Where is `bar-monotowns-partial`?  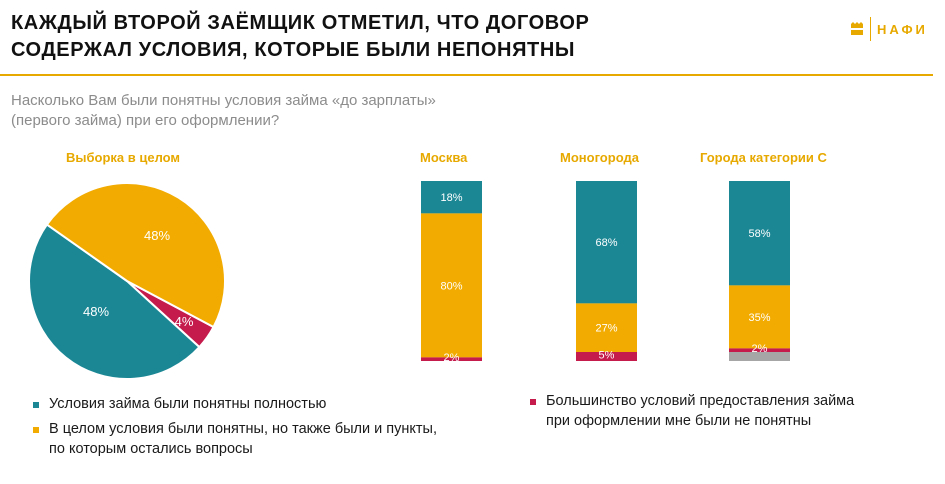 bar-monotowns-partial is located at coordinates (606, 327).